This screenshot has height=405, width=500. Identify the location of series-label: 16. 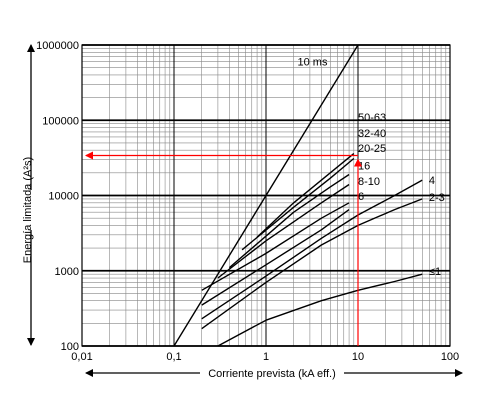
(364, 167).